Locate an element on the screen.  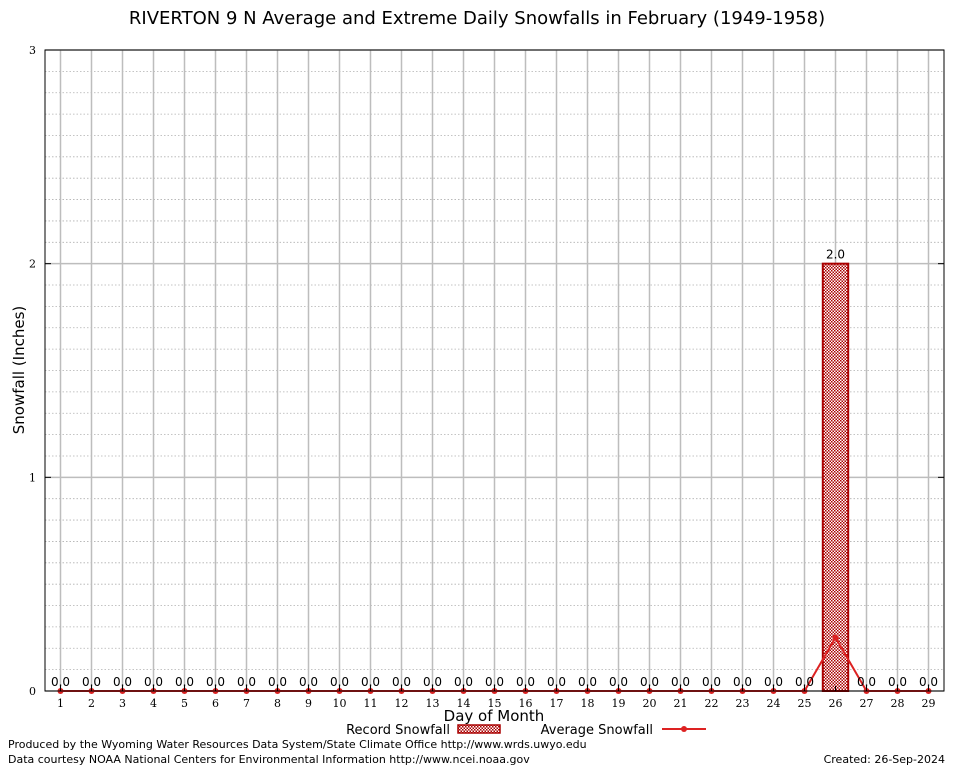
legend-average-label: Average Snowfall is located at coordinates (597, 730).